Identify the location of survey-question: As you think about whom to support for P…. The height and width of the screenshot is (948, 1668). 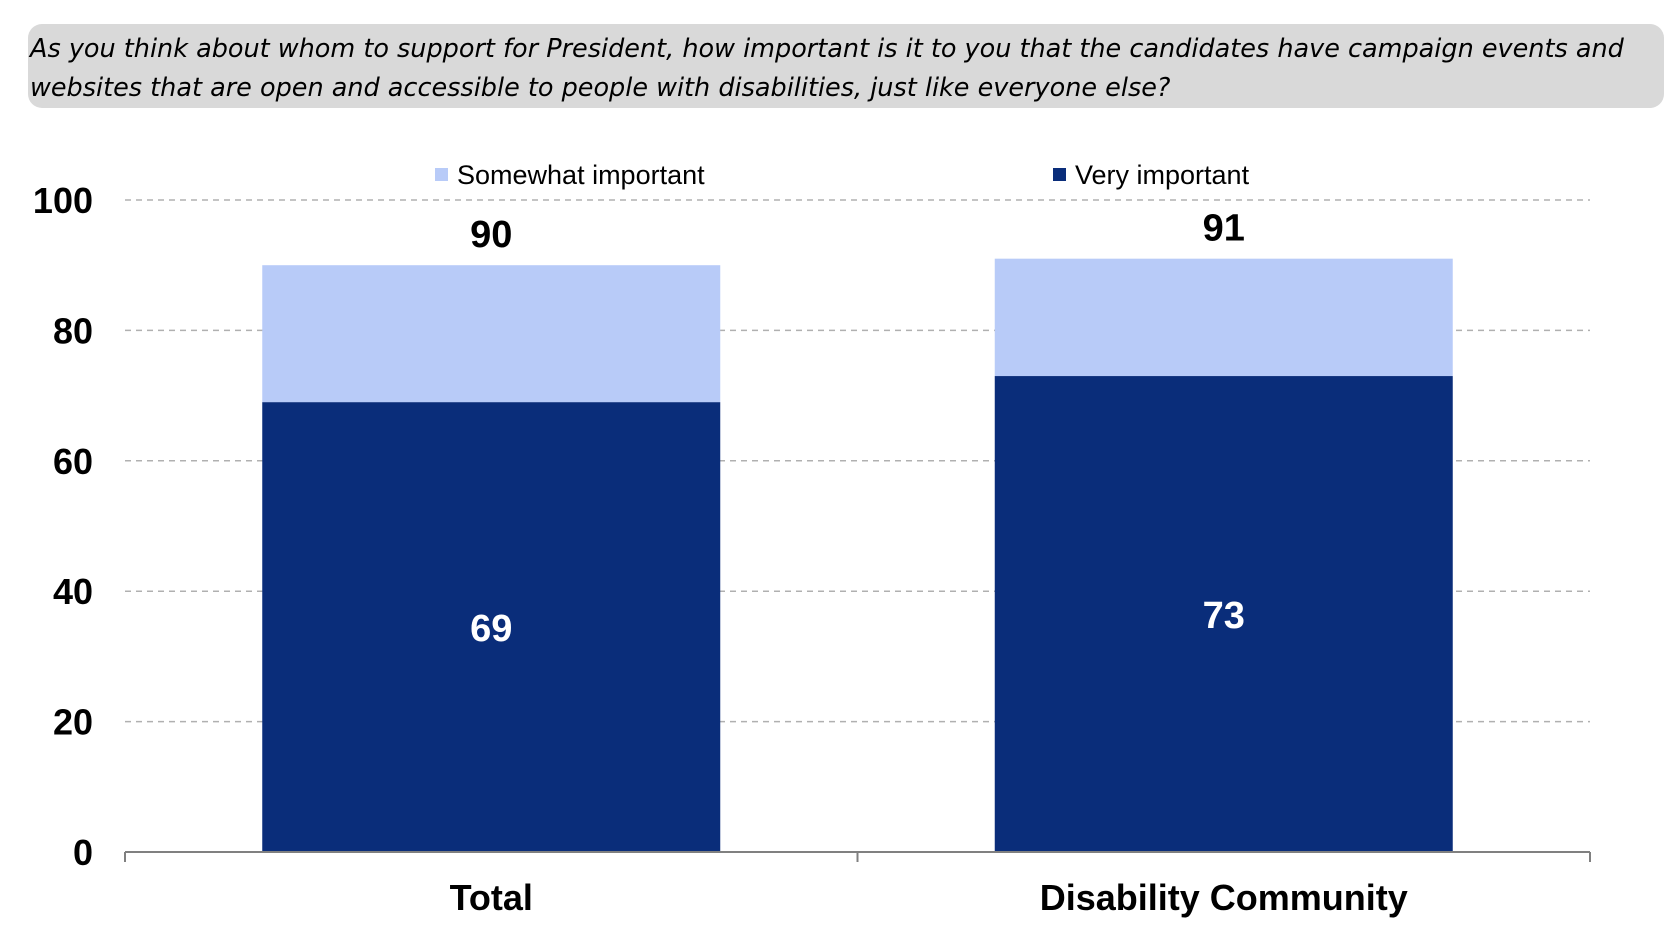
(827, 68).